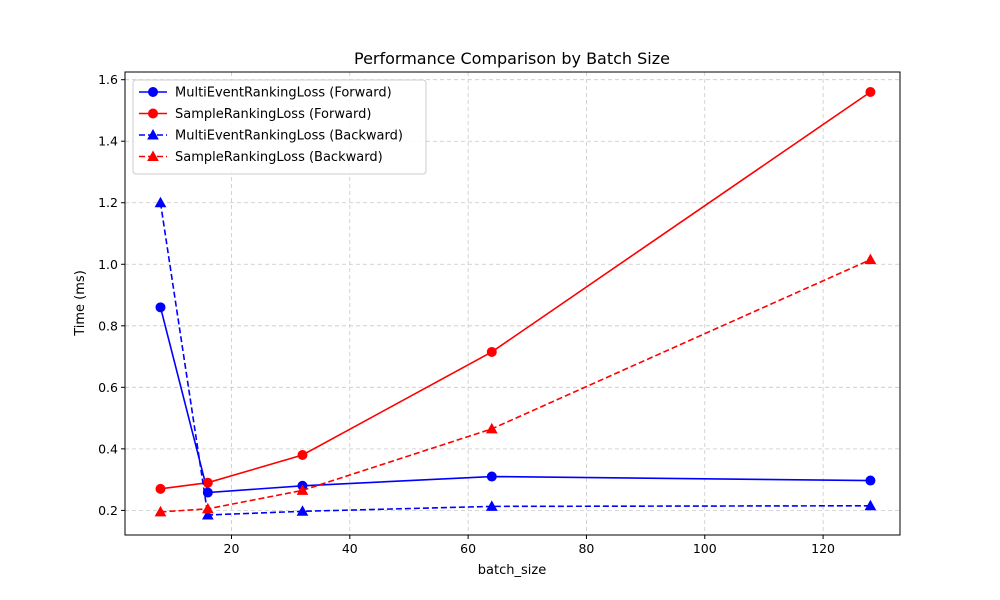 The width and height of the screenshot is (1000, 600). What do you see at coordinates (289, 136) in the screenshot?
I see `legend-label: MultiEventRankingLoss (Backward)` at bounding box center [289, 136].